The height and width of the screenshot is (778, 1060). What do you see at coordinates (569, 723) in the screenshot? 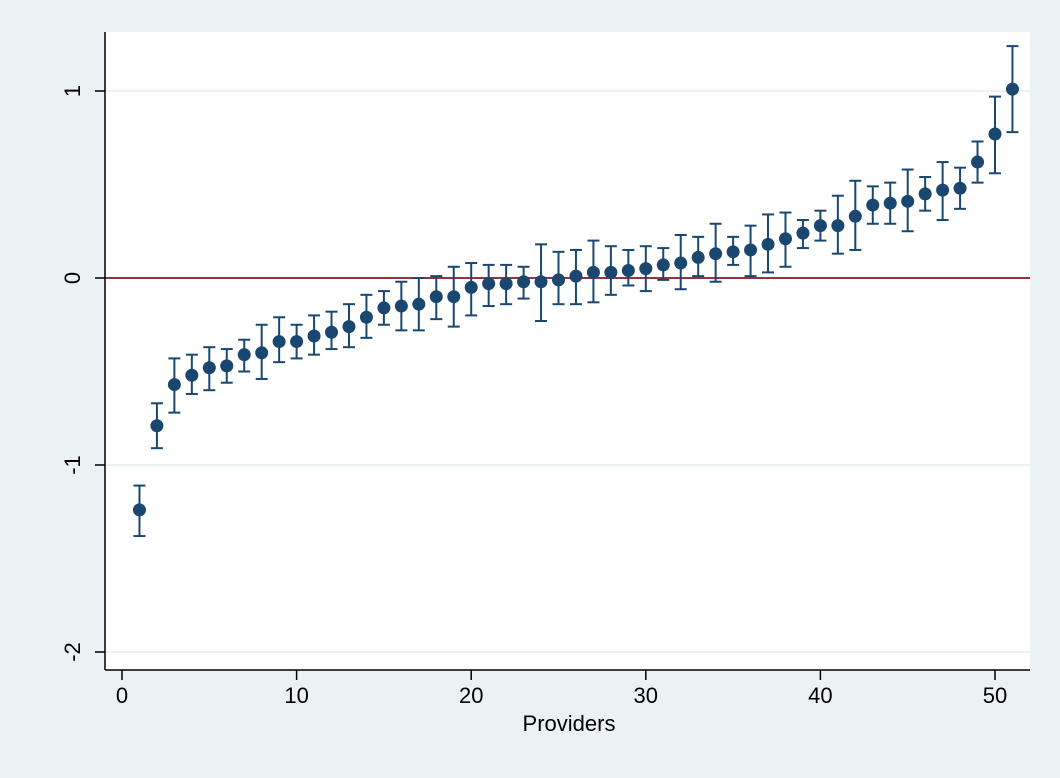
I see `x-axis-title: Providers` at bounding box center [569, 723].